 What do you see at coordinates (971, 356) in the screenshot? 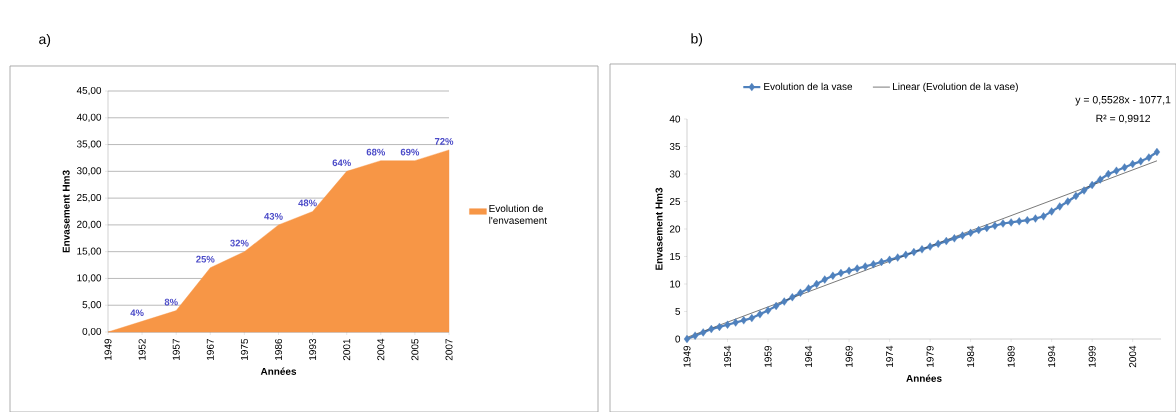
I see `x-tick-label: 1984` at bounding box center [971, 356].